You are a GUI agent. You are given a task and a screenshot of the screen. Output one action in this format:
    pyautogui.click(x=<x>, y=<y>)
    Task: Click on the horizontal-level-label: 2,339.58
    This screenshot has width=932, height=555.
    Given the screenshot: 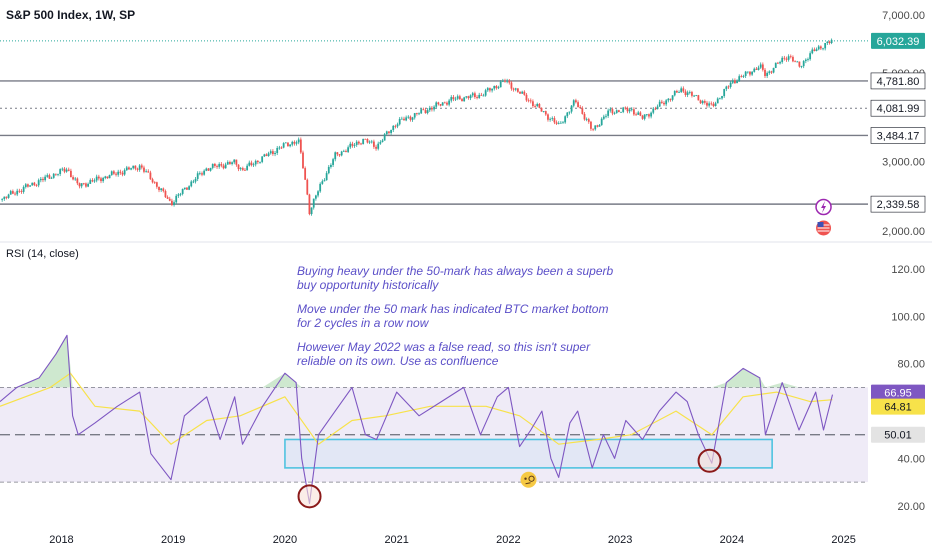 What is the action you would take?
    pyautogui.click(x=898, y=205)
    